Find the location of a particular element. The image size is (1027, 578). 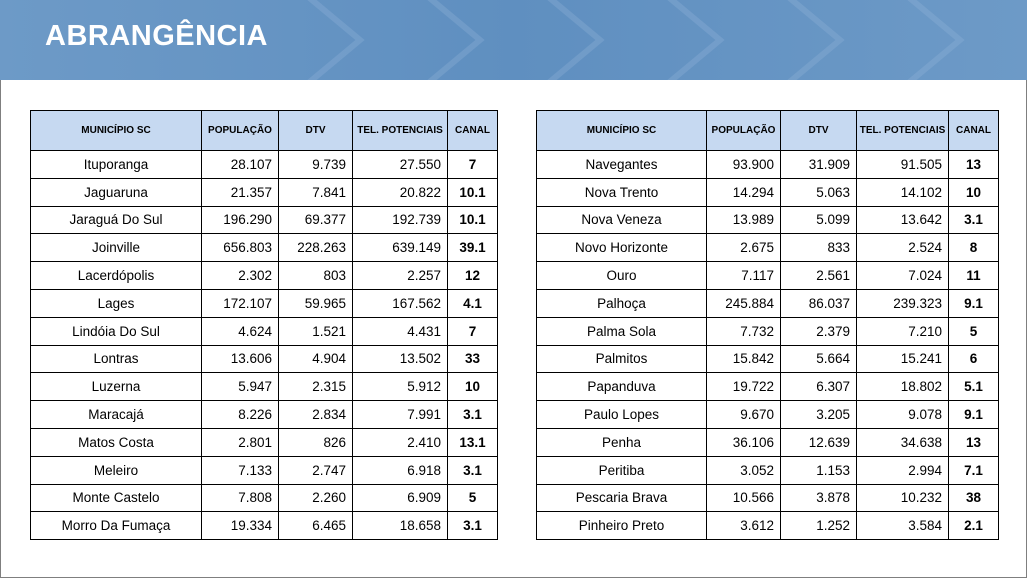

table-cell: 7.024 is located at coordinates (902, 275).